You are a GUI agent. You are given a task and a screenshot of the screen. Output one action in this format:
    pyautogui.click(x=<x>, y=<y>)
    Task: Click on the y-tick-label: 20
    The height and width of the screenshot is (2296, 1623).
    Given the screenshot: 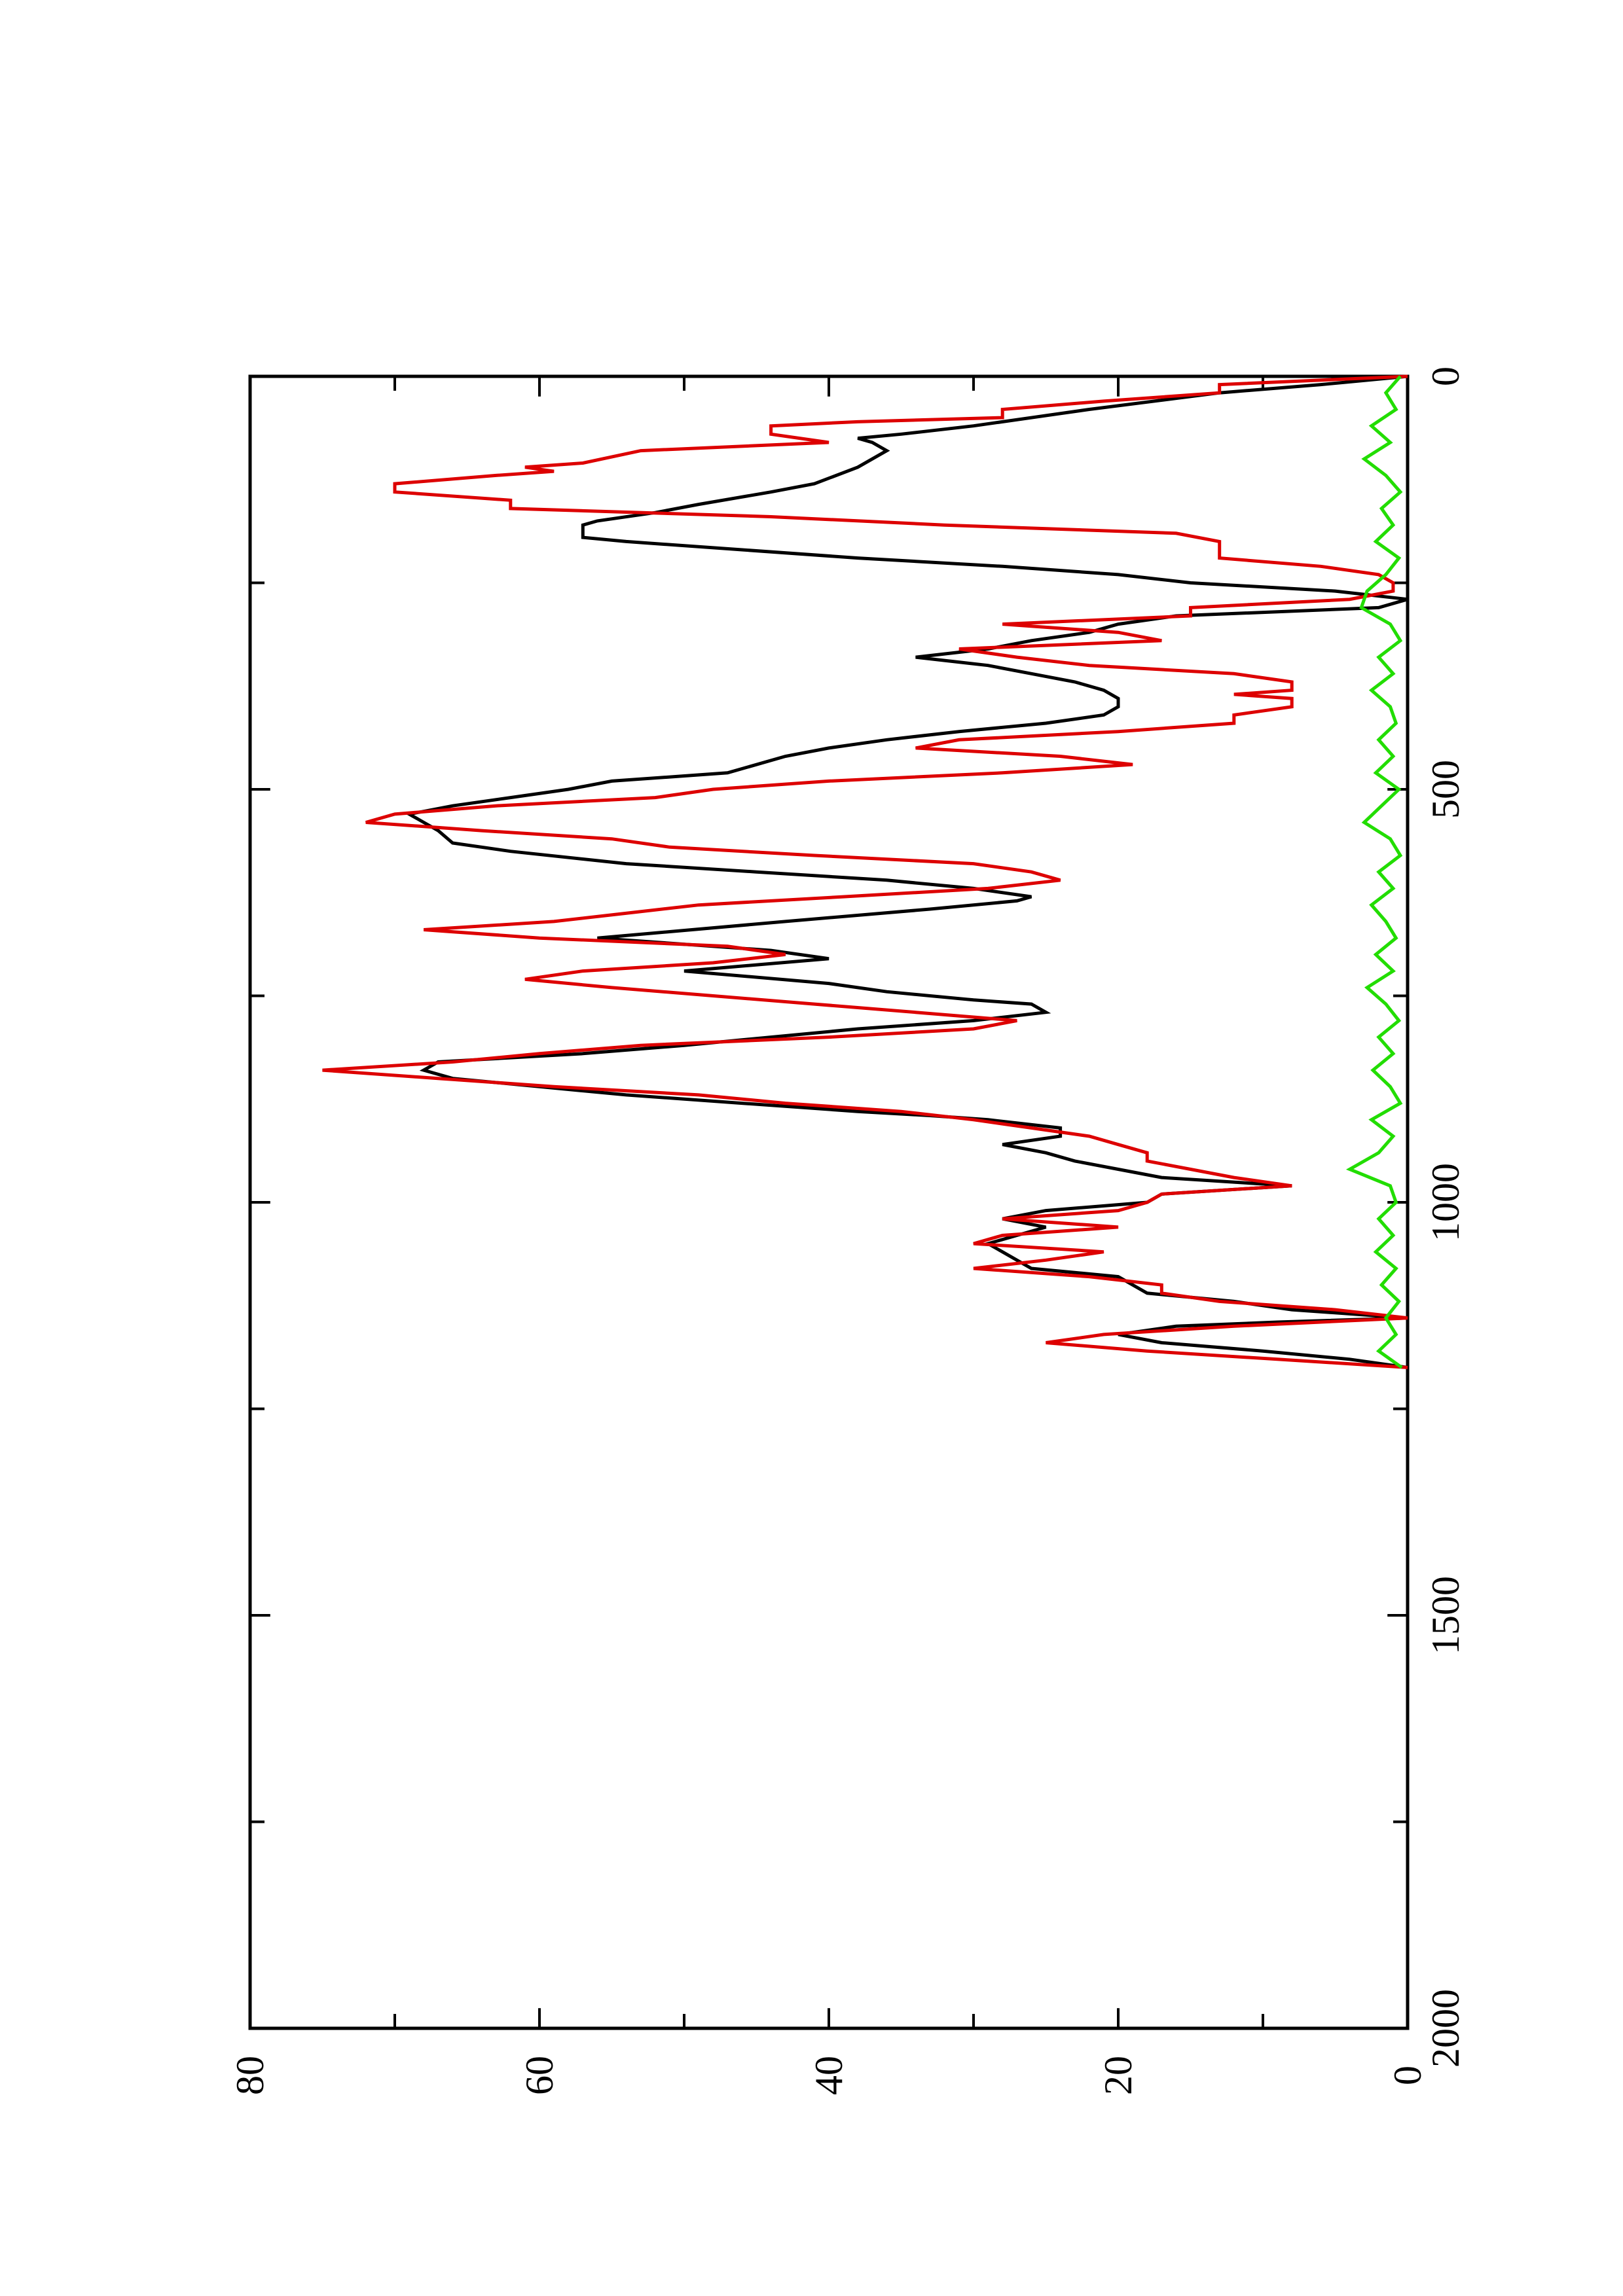 What is the action you would take?
    pyautogui.click(x=1118, y=2075)
    